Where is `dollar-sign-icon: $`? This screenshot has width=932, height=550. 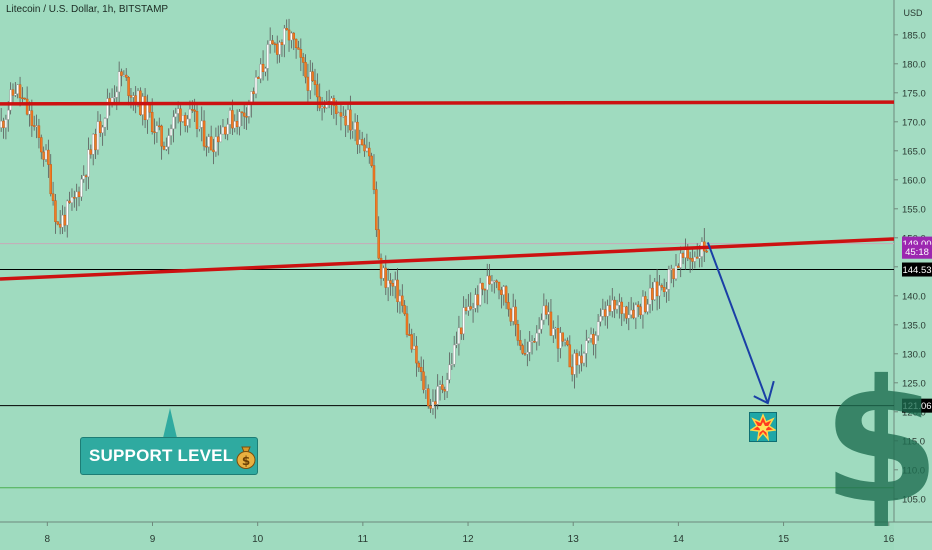
dollar-sign-icon: $ is located at coordinates (877, 443).